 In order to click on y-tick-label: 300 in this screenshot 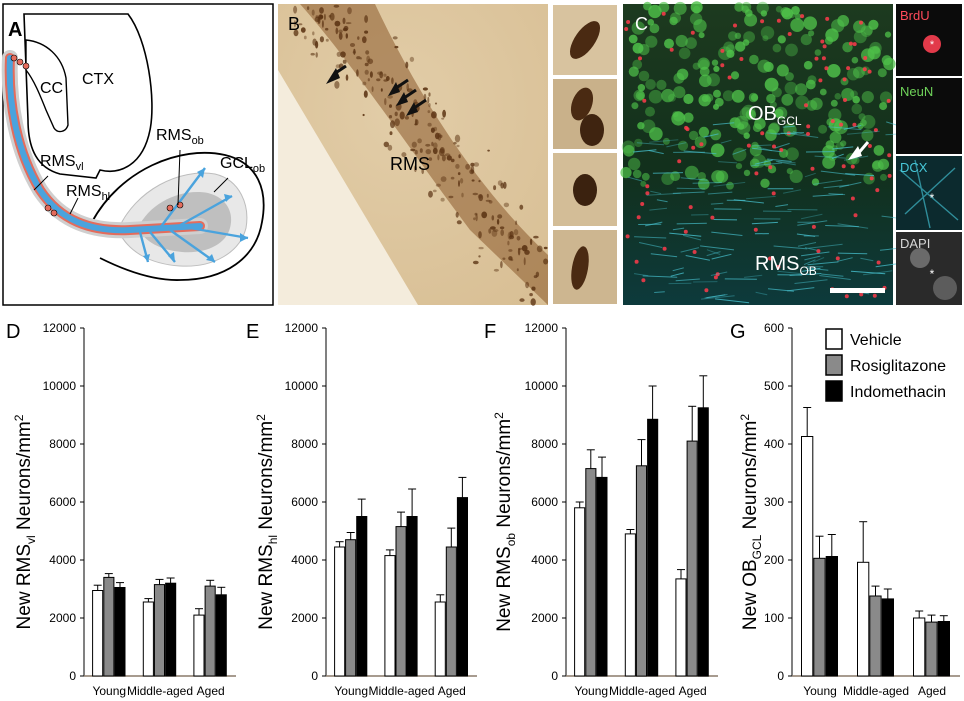, I will do `click(774, 502)`.